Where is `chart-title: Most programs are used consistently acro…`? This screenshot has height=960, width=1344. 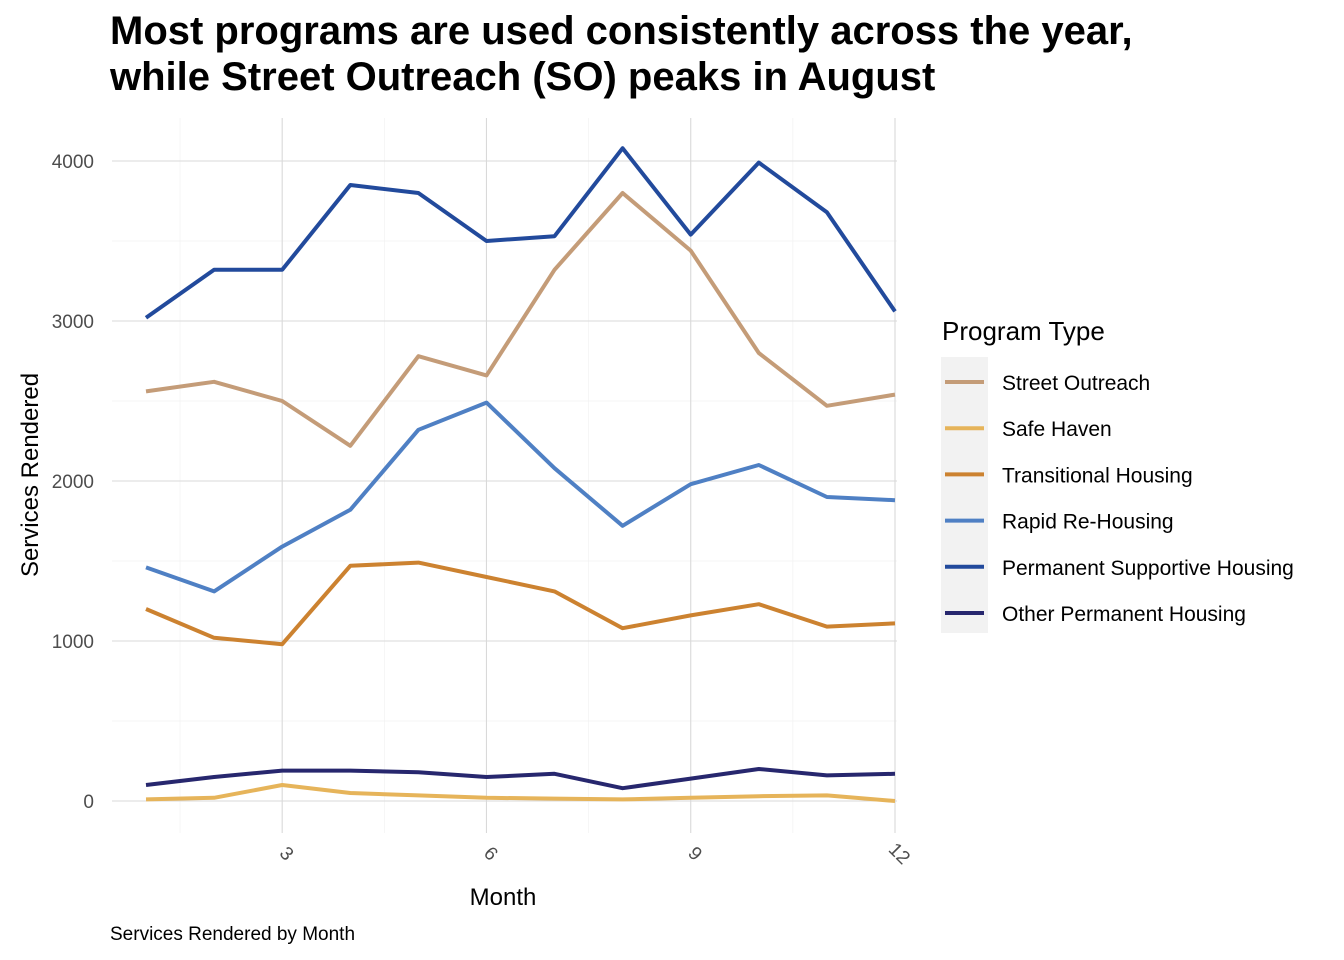 chart-title: Most programs are used consistently acro… is located at coordinates (710, 54).